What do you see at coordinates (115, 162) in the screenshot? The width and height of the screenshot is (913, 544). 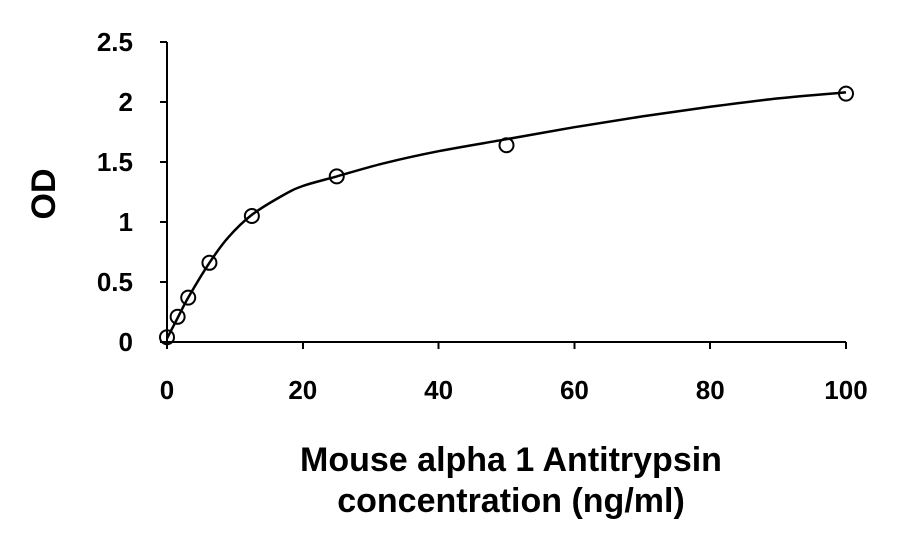 I see `y-tick-label: 1.5` at bounding box center [115, 162].